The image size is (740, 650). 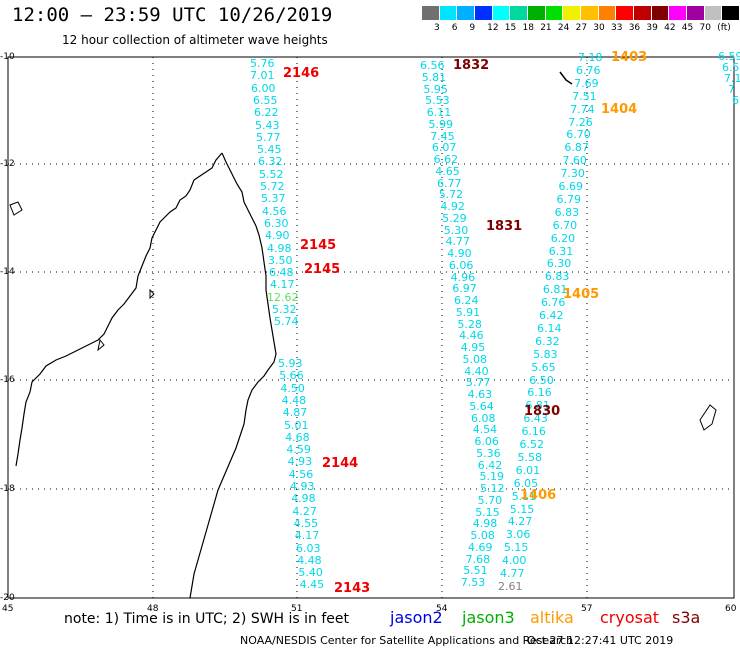 What do you see at coordinates (584, 96) in the screenshot?
I see `wave-height-value: 7.51` at bounding box center [584, 96].